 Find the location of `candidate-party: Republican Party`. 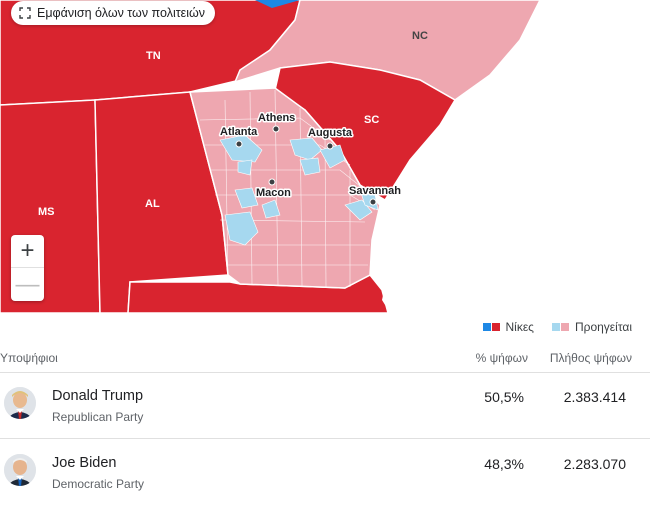

candidate-party: Republican Party is located at coordinates (98, 417).